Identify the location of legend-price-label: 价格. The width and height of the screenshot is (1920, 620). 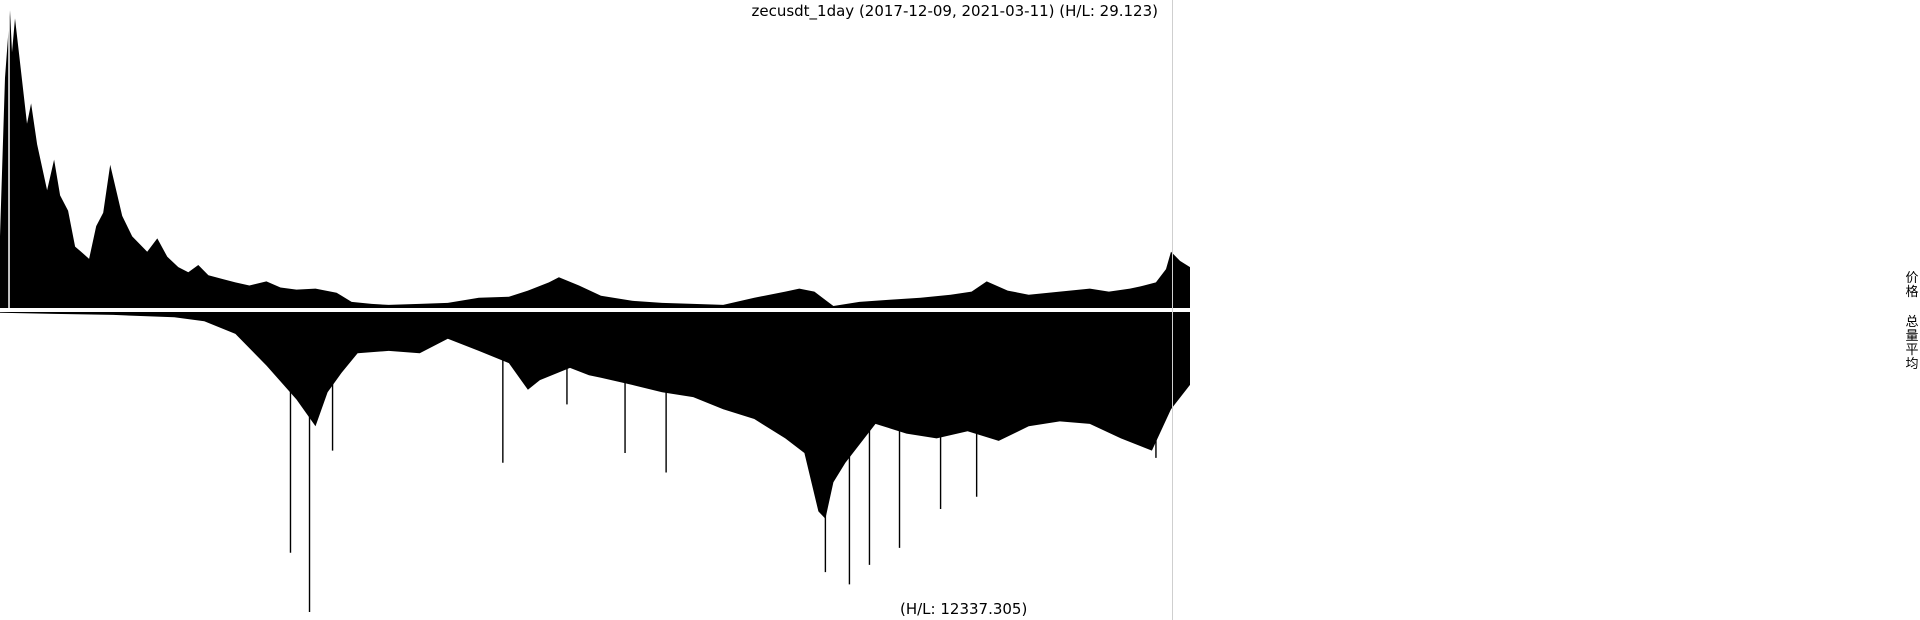
(1912, 285).